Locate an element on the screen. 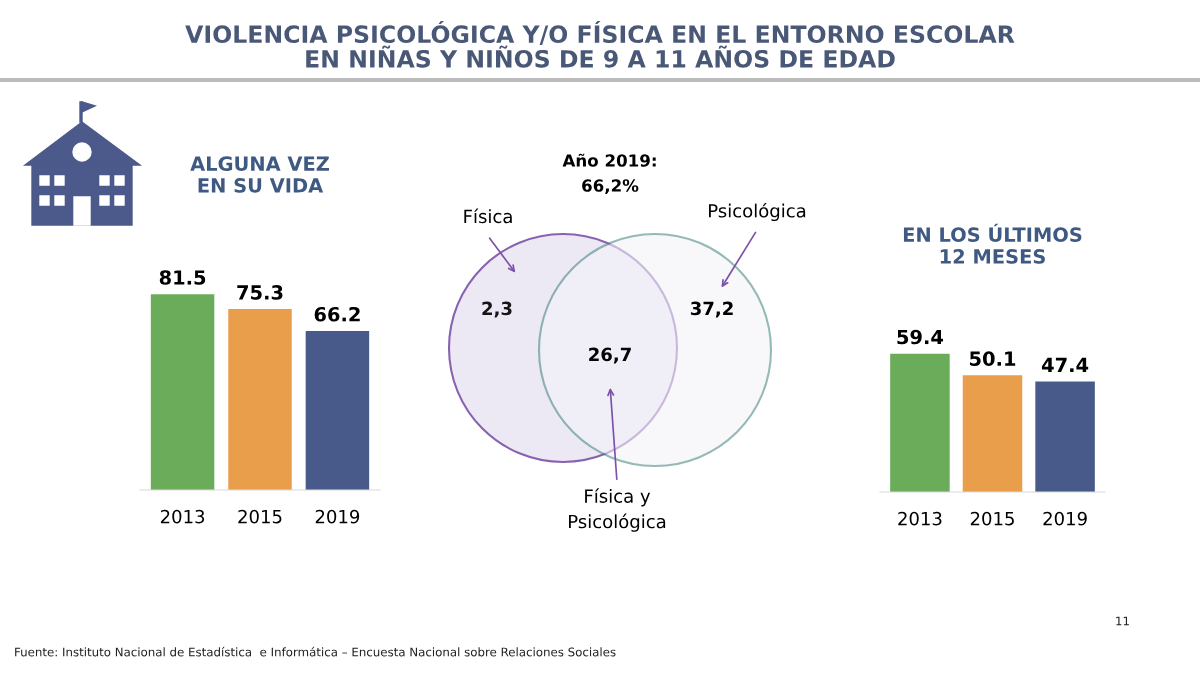  text: 11 is located at coordinates (1122, 621).